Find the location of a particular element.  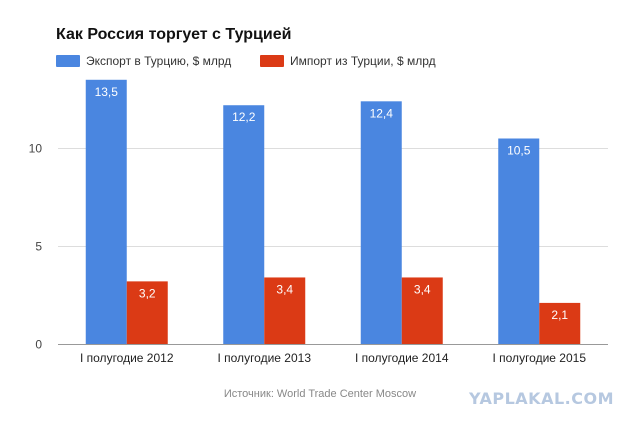

legend-item-export: Экспорт в Турцию, $ млрд is located at coordinates (143, 61).